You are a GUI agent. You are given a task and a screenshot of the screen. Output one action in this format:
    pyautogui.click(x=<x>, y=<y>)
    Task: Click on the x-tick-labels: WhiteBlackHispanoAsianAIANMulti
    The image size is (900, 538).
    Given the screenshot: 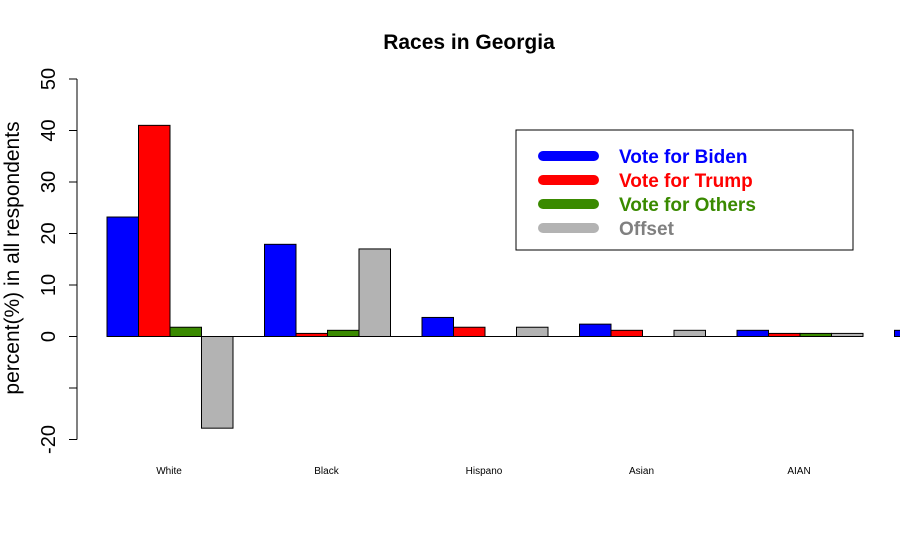 What is the action you would take?
    pyautogui.click(x=483, y=471)
    